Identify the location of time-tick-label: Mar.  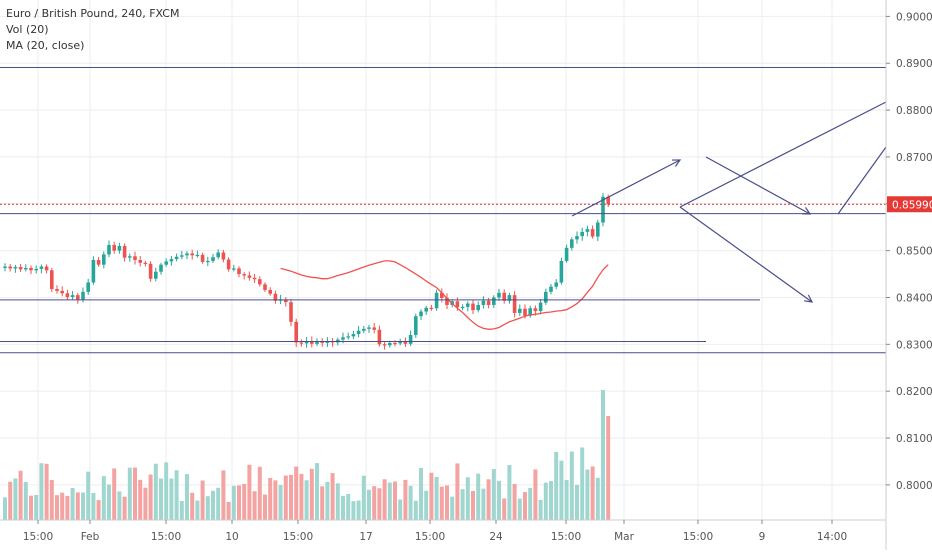
(624, 537).